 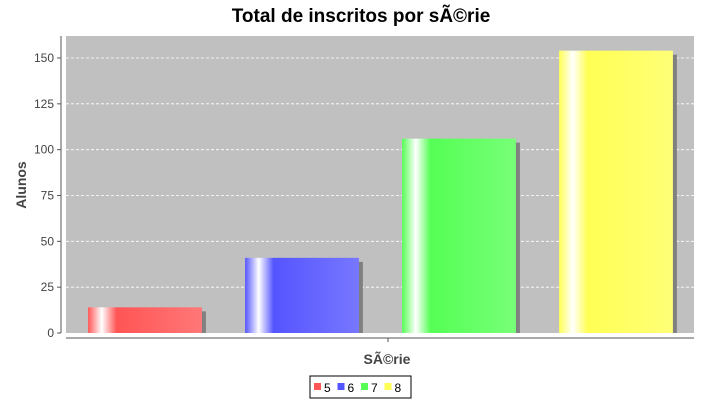 What do you see at coordinates (361, 16) in the screenshot?
I see `chart-title: Total de inscritos por sÃ©rie` at bounding box center [361, 16].